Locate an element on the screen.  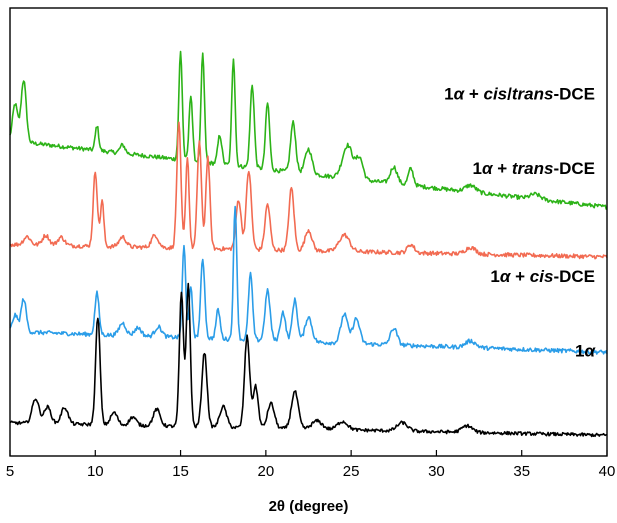
x-tick-label: 15 is located at coordinates (180, 471).